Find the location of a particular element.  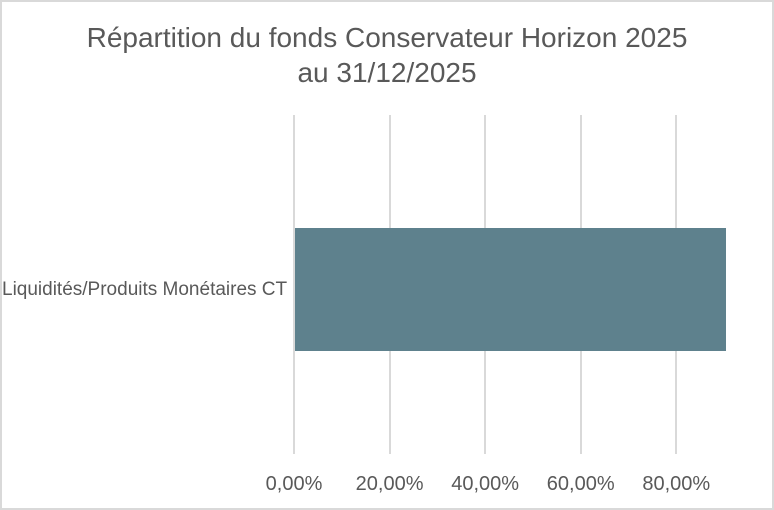

chart-title-line-2: au 31/12/2025 is located at coordinates (387, 72).